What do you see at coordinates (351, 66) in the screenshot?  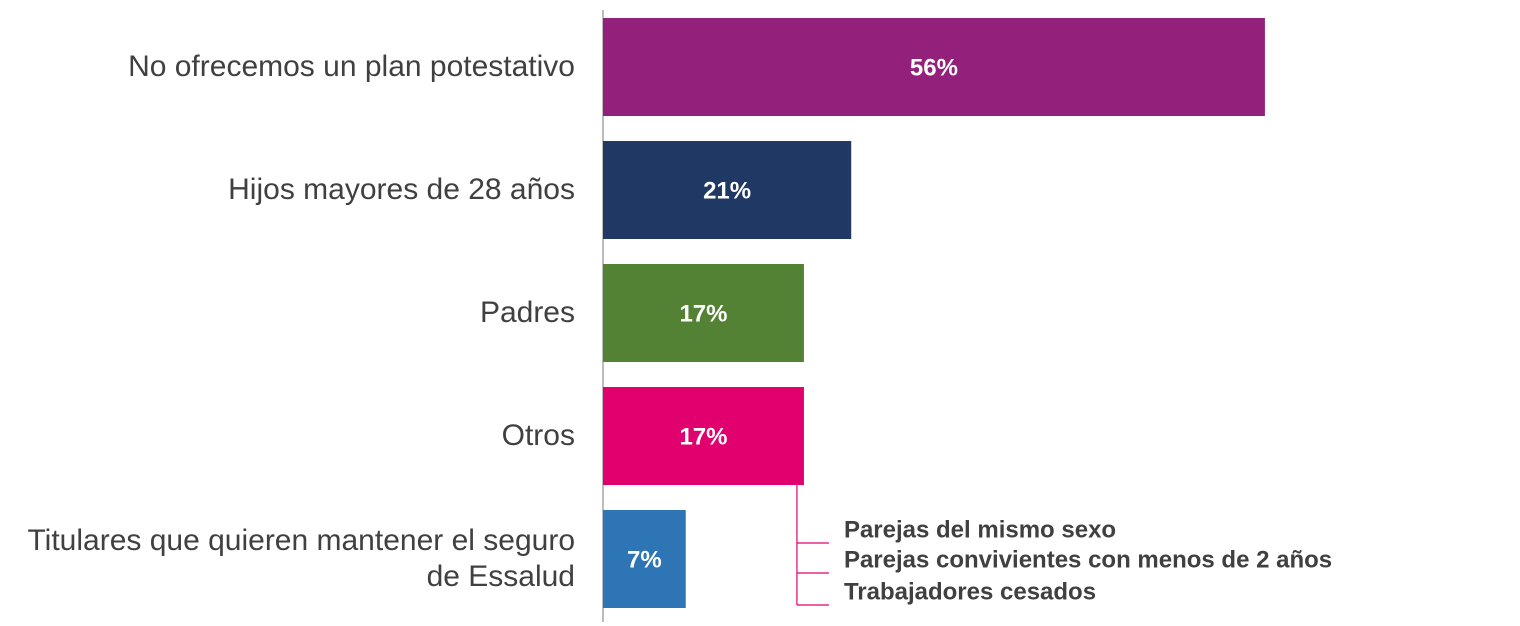 I see `category-label: No ofrecemos un plan potestativo` at bounding box center [351, 66].